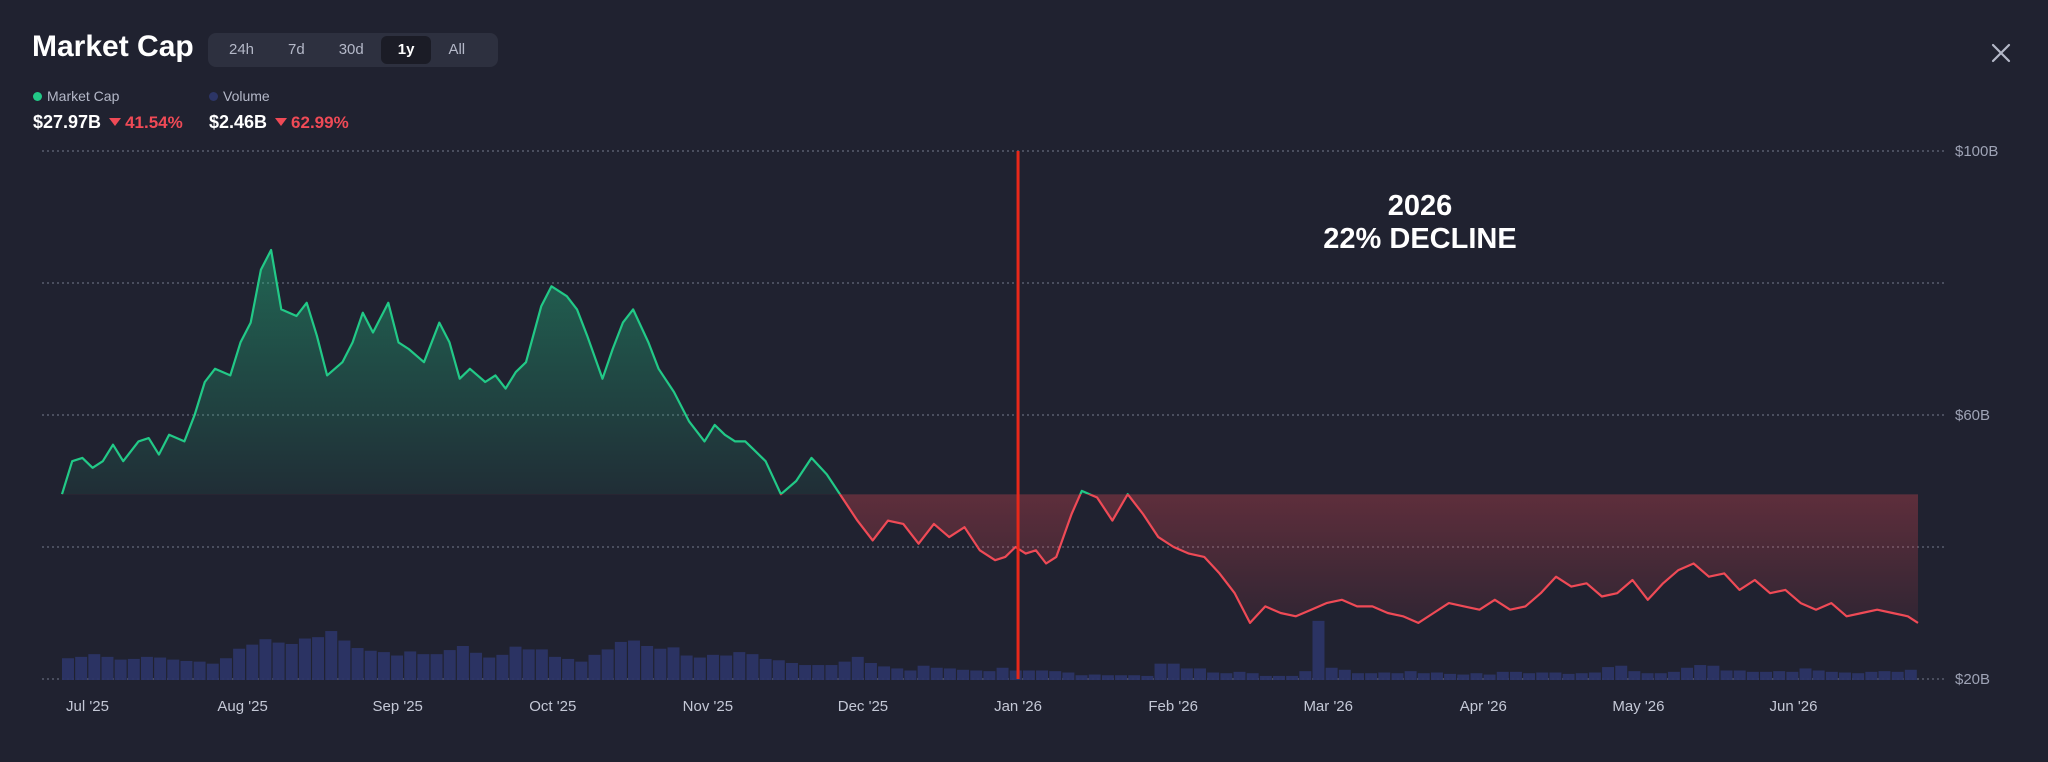 The width and height of the screenshot is (2048, 762). Describe the element at coordinates (2001, 53) in the screenshot. I see `close-button` at that location.